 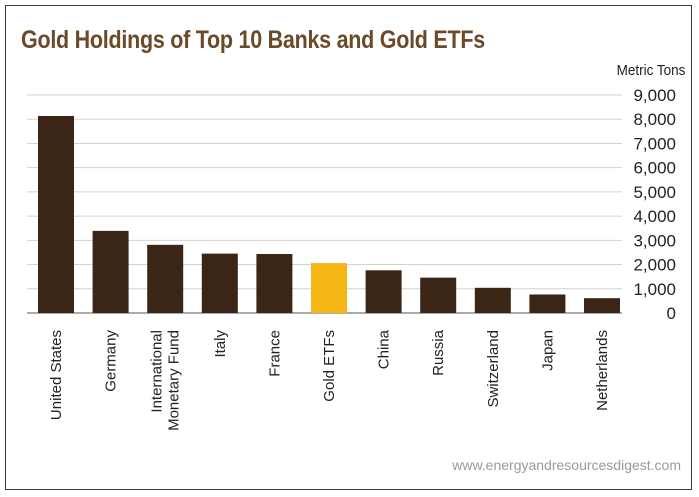 What do you see at coordinates (493, 369) in the screenshot?
I see `x-tick-label: Switzerland` at bounding box center [493, 369].